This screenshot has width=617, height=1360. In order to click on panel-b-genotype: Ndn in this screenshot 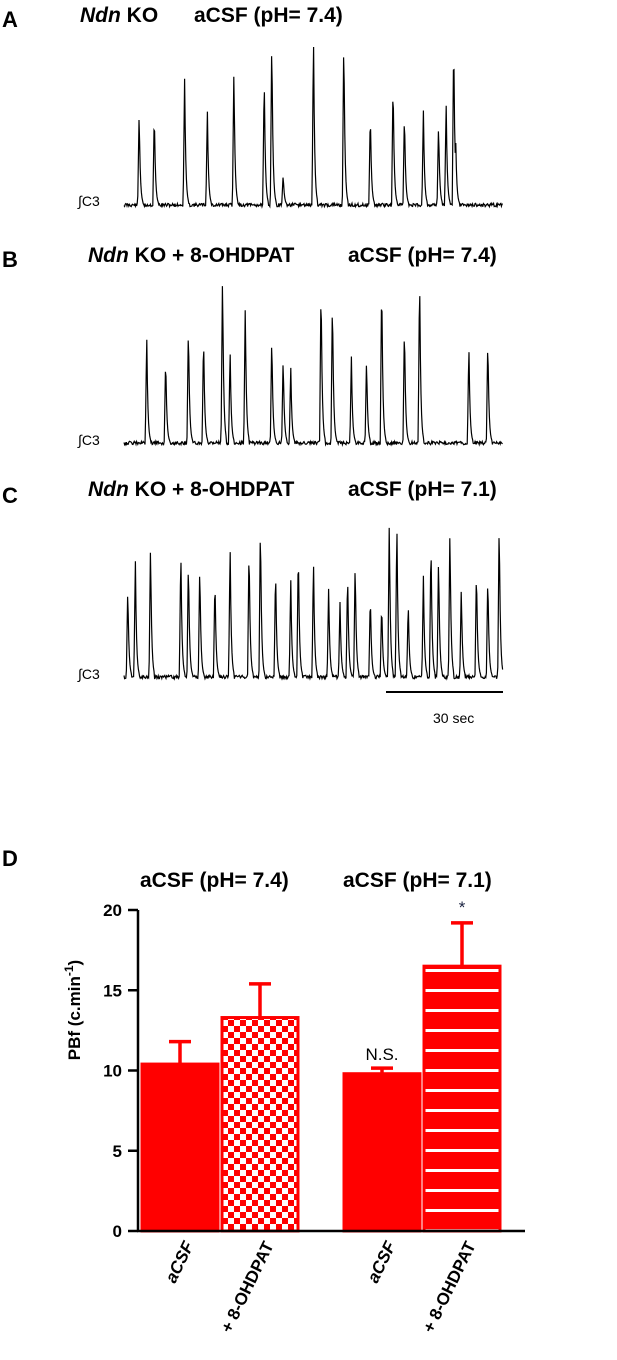, I will do `click(108, 255)`.